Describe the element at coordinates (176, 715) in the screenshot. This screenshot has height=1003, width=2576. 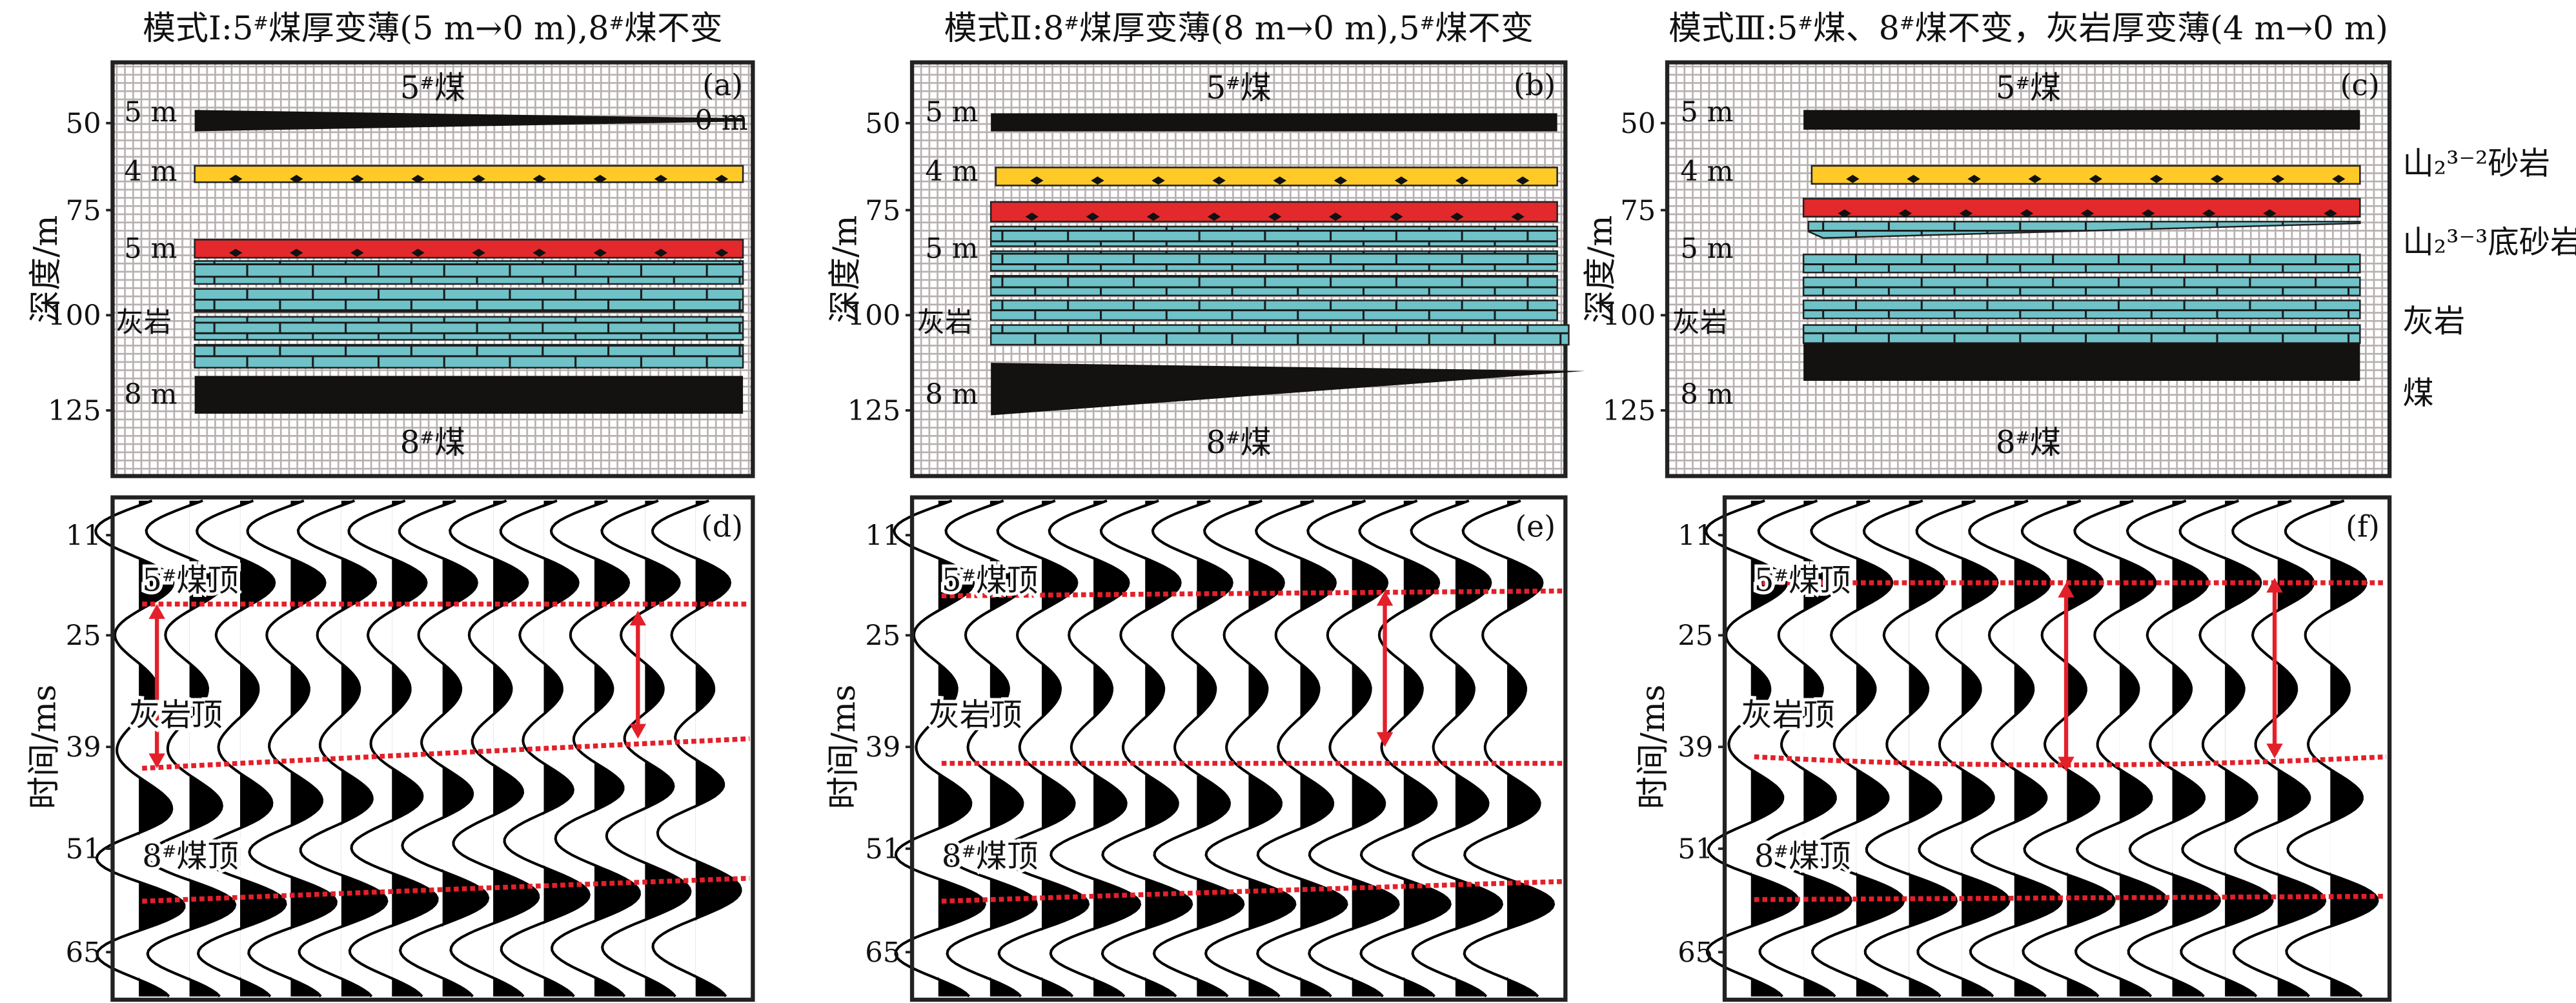
I see `horizon-label-limestone-top: 灰岩顶` at that location.